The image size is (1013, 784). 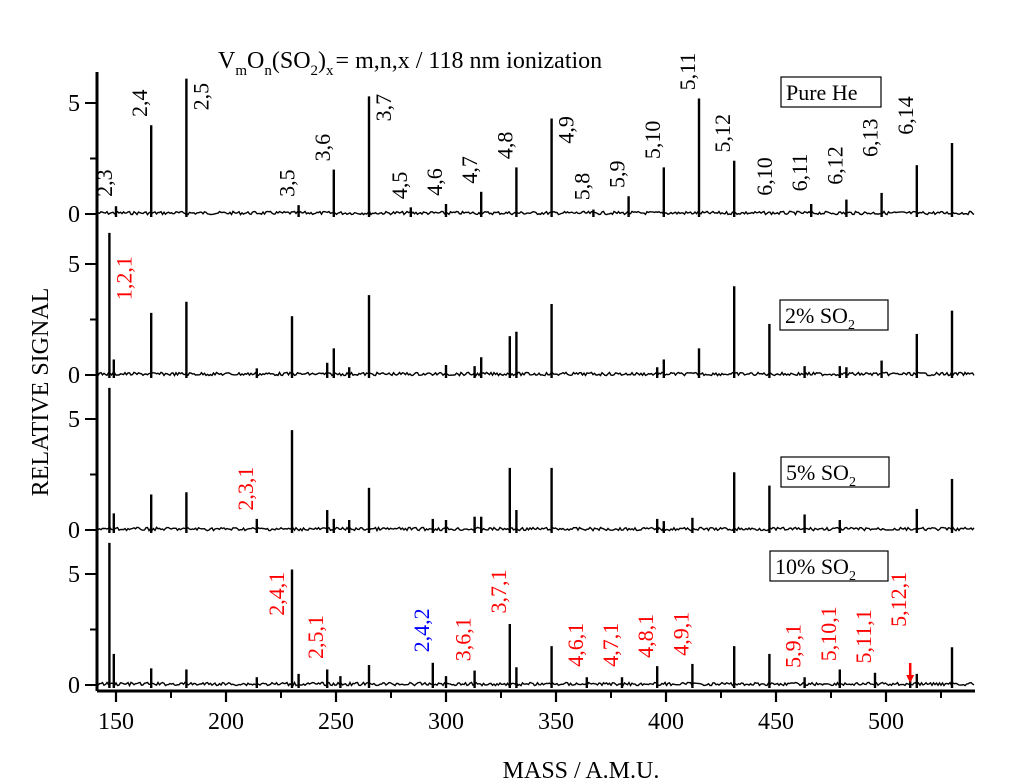 What do you see at coordinates (687, 72) in the screenshot?
I see `peak-label: 5,11` at bounding box center [687, 72].